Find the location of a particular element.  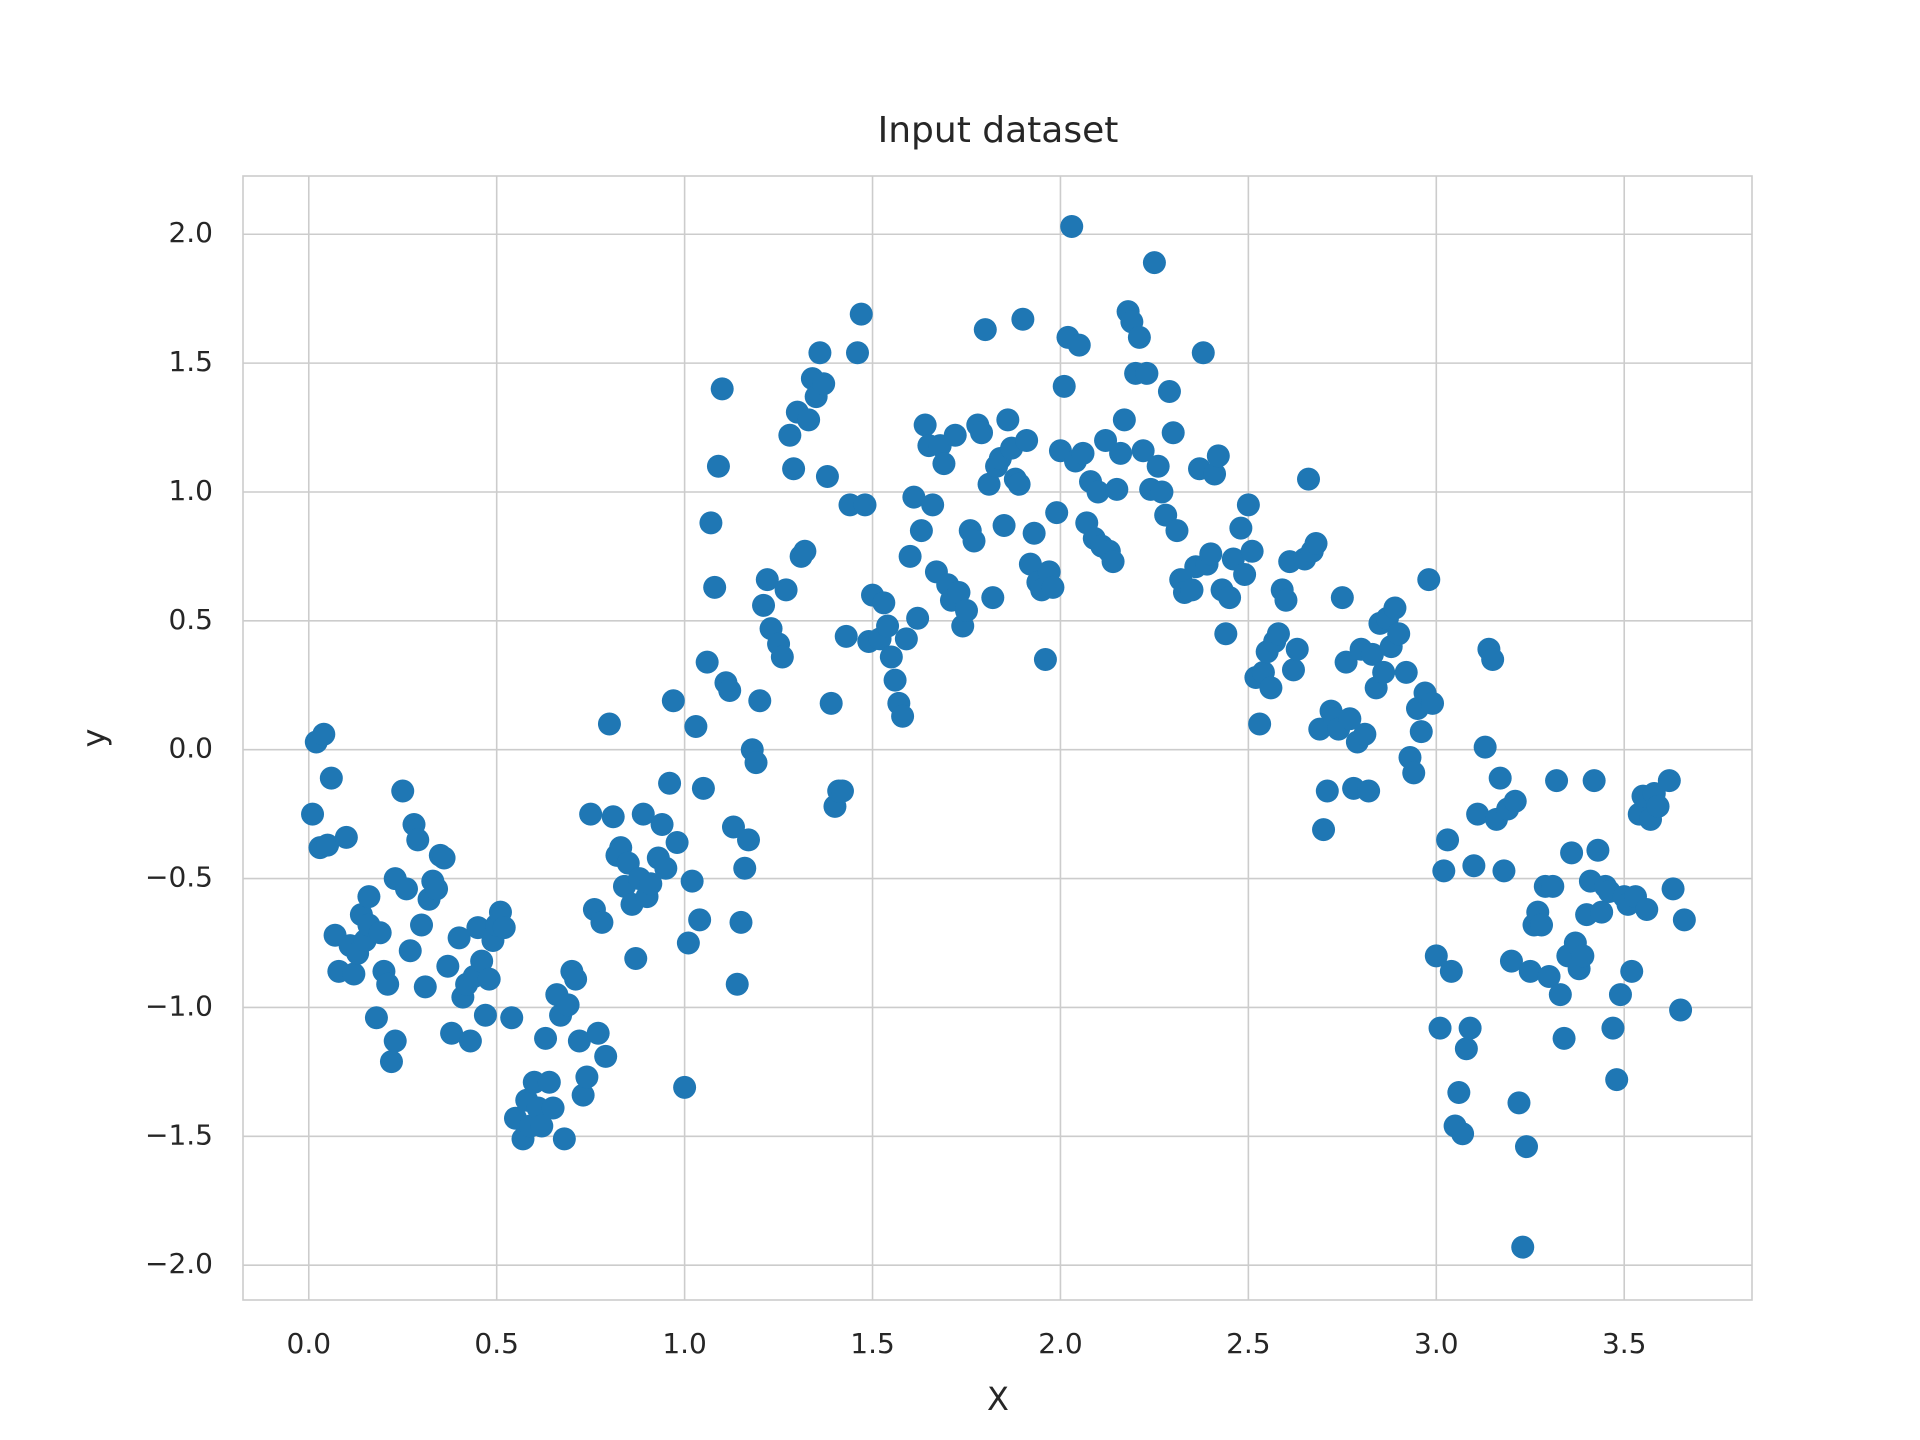

x-axis-label: X is located at coordinates (998, 1399).